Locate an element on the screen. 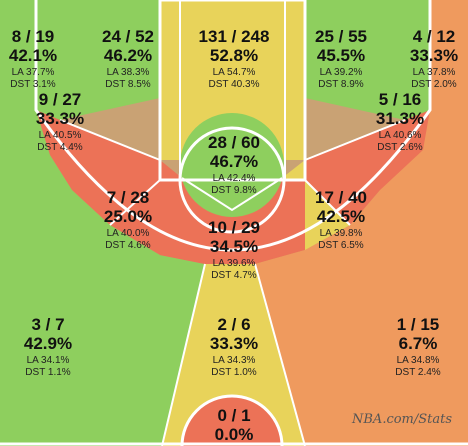  zone-right-above-break-3-la-label: LA 34.8% is located at coordinates (418, 360).